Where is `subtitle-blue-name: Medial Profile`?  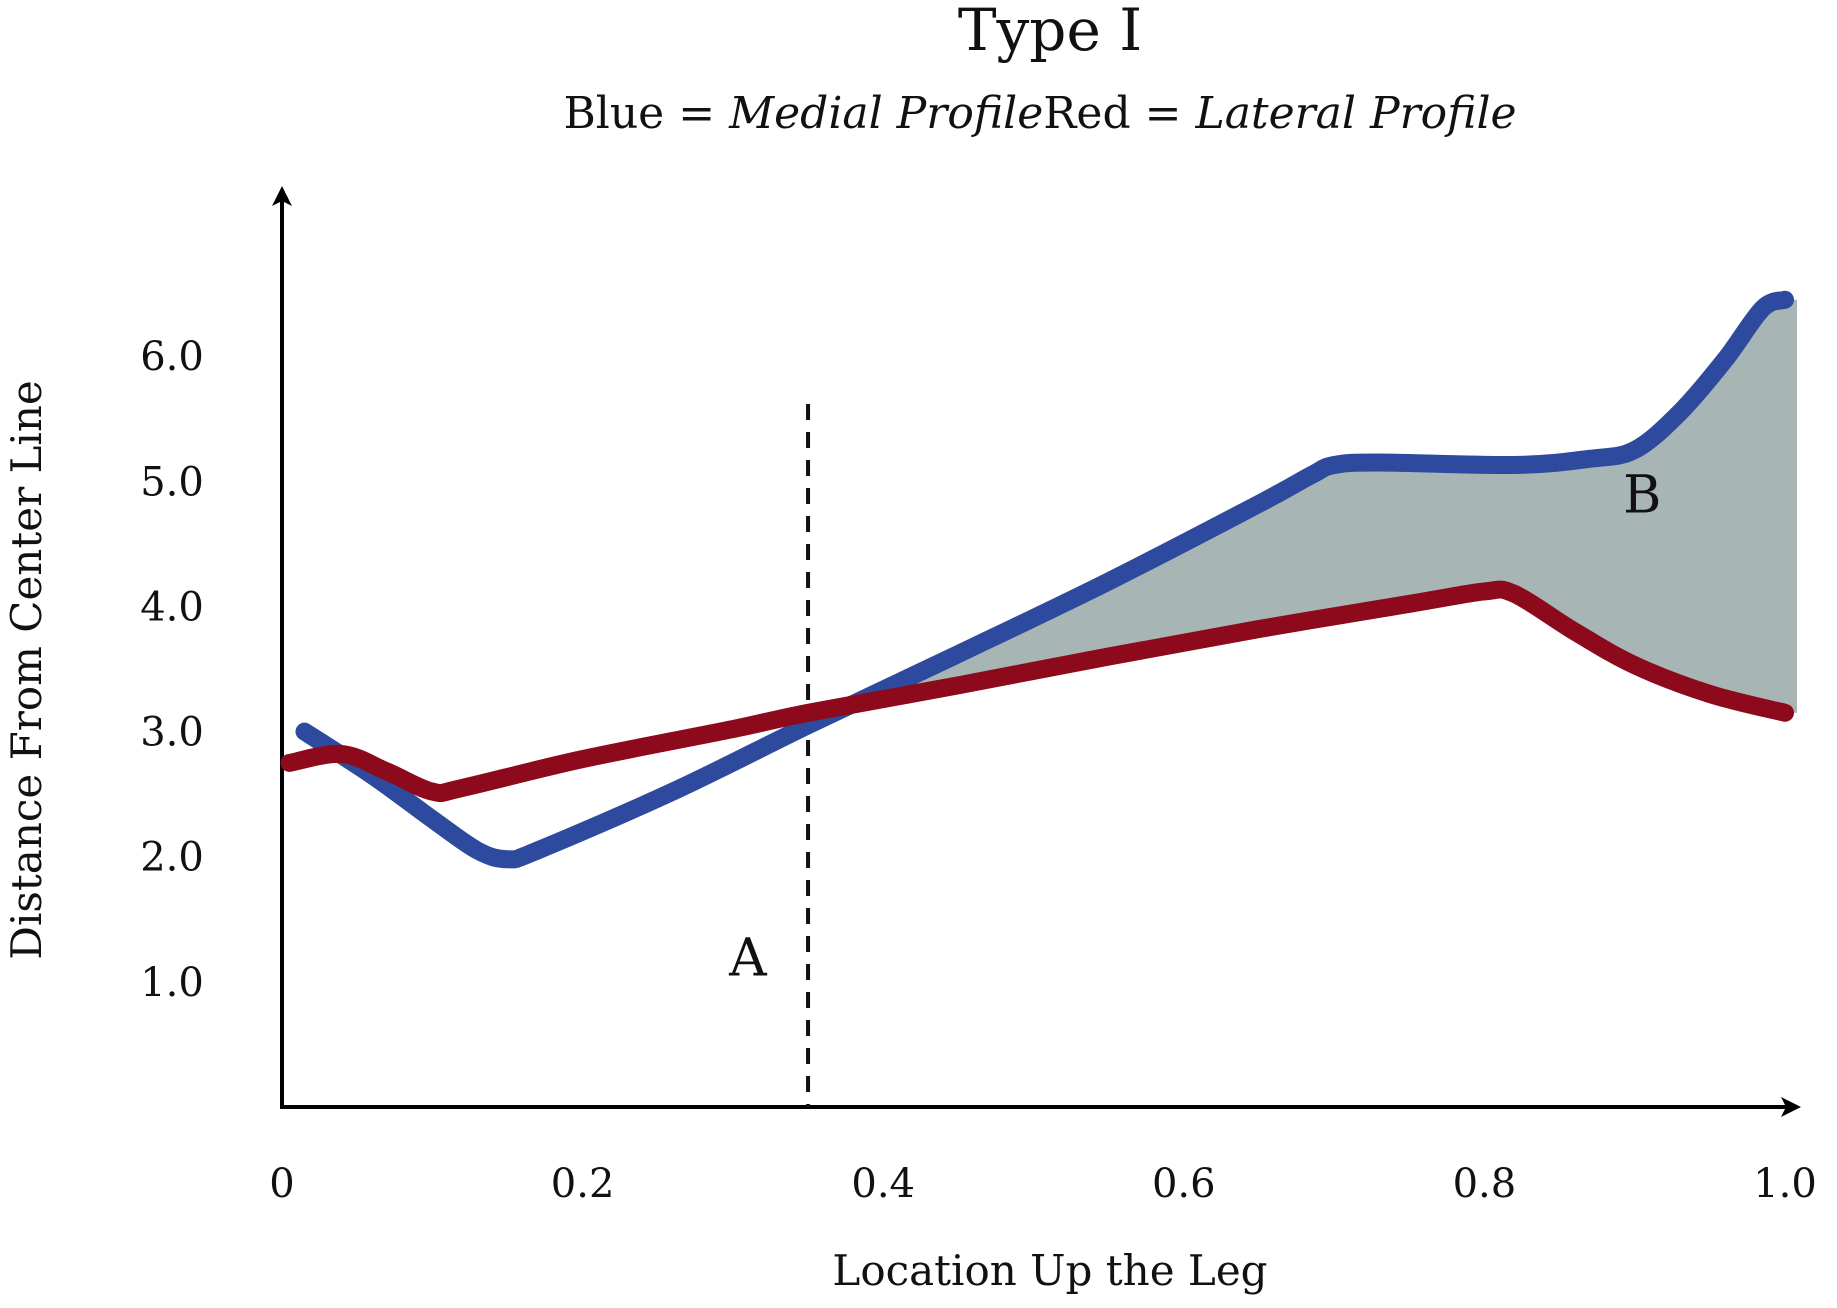 subtitle-blue-name: Medial Profile is located at coordinates (885, 113).